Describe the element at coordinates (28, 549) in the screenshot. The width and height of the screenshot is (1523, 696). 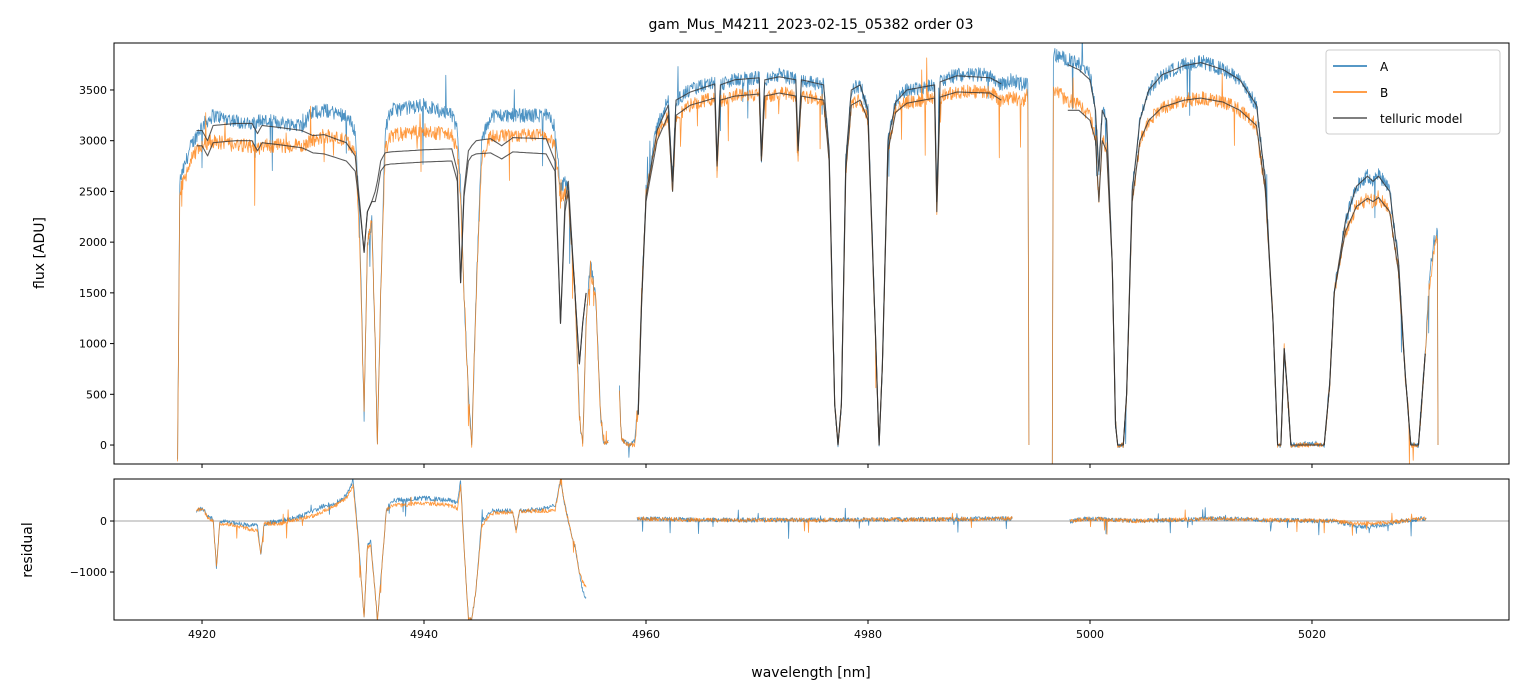
I see `residual-y-axis-label: residual` at that location.